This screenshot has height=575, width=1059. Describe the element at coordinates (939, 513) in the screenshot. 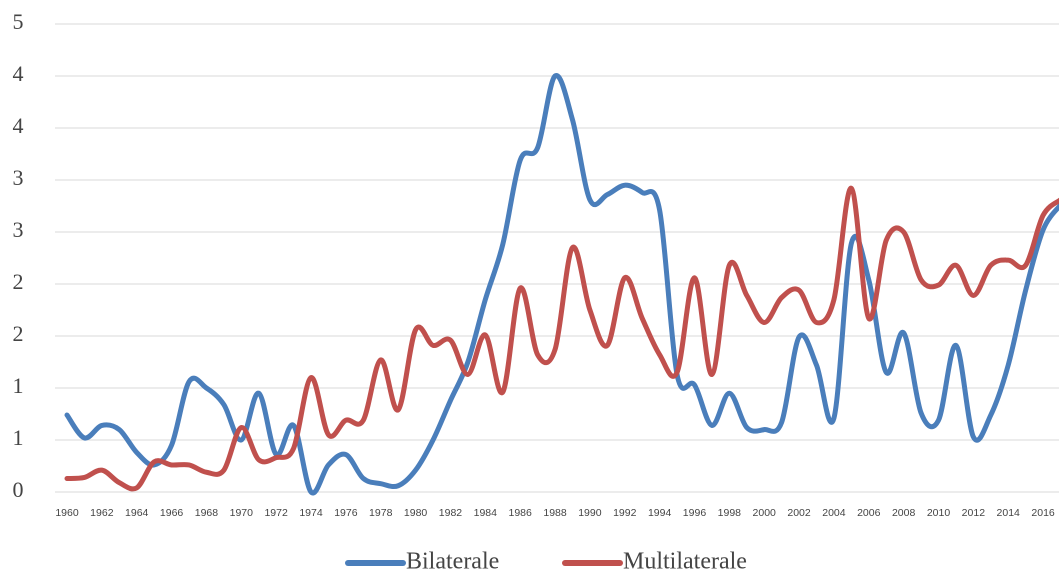

I see `x-tick-label: 2010` at that location.